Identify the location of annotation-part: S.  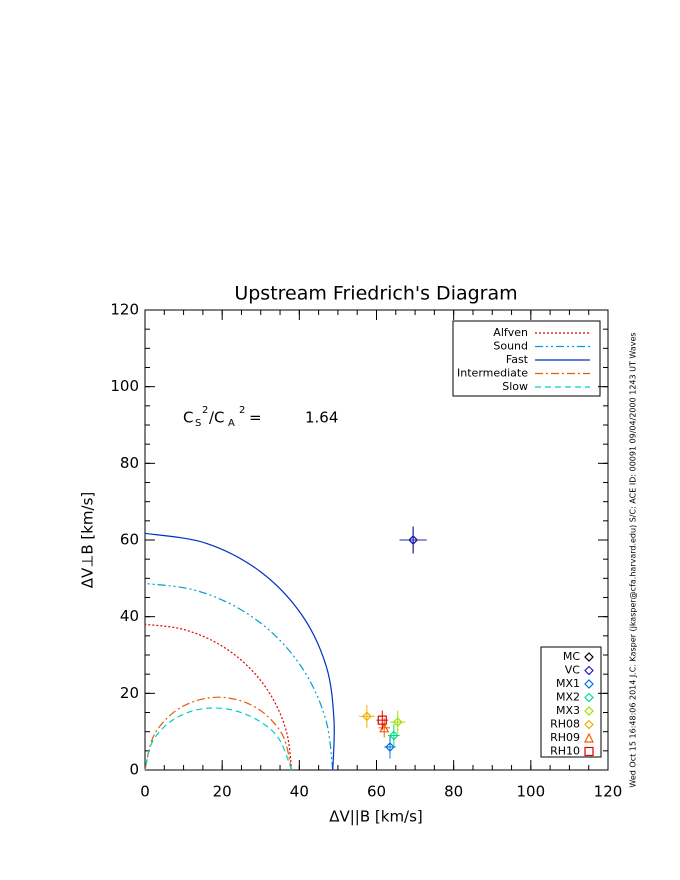
(198, 423).